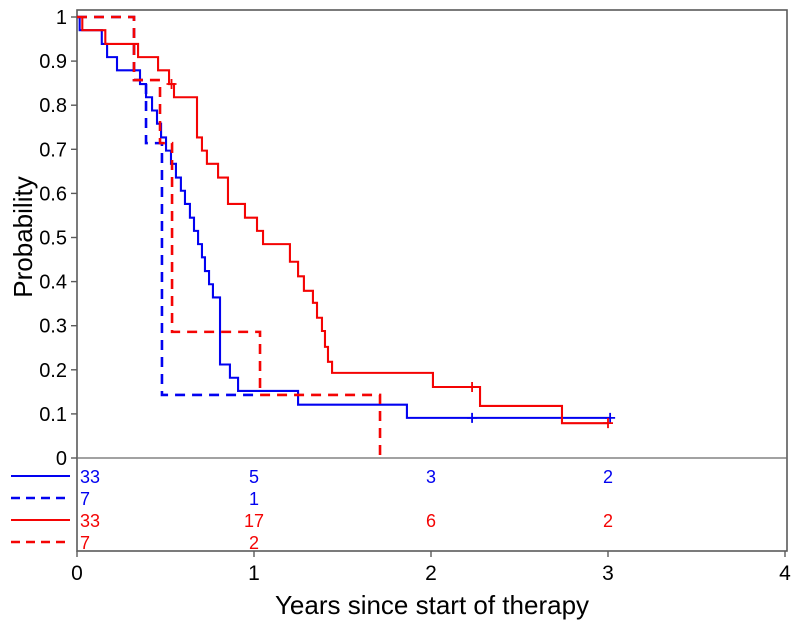  What do you see at coordinates (40, 509) in the screenshot?
I see `group-legend-swatches` at bounding box center [40, 509].